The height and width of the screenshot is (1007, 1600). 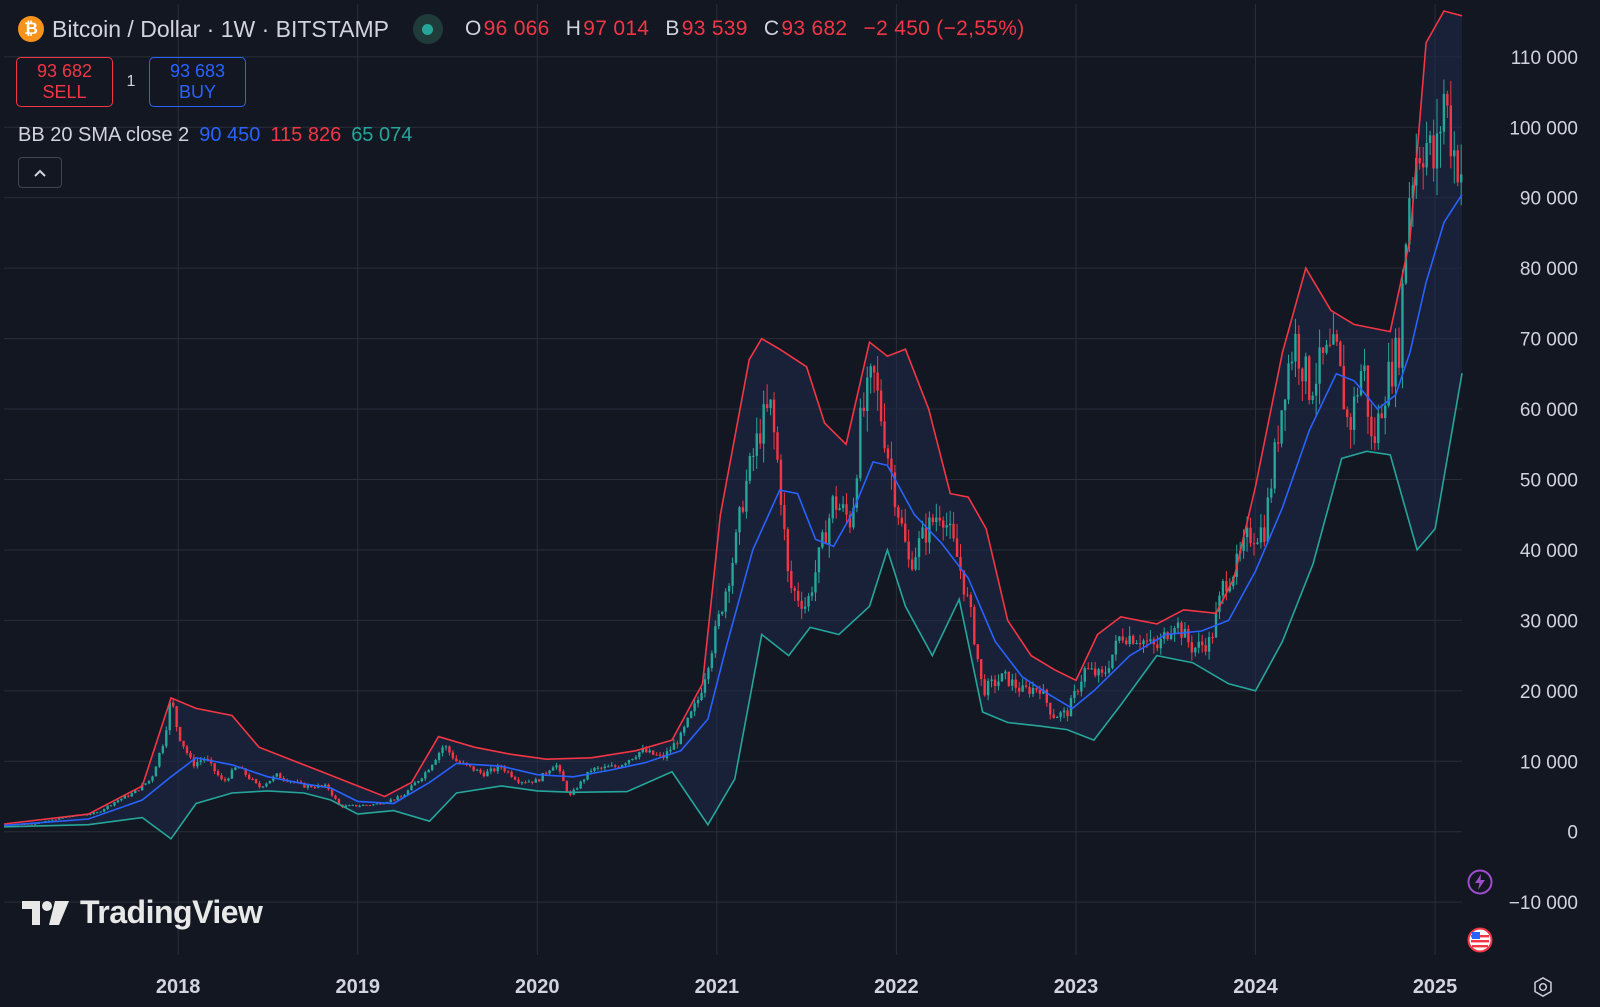 What do you see at coordinates (1549, 199) in the screenshot?
I see `y-tick-label: 90 000` at bounding box center [1549, 199].